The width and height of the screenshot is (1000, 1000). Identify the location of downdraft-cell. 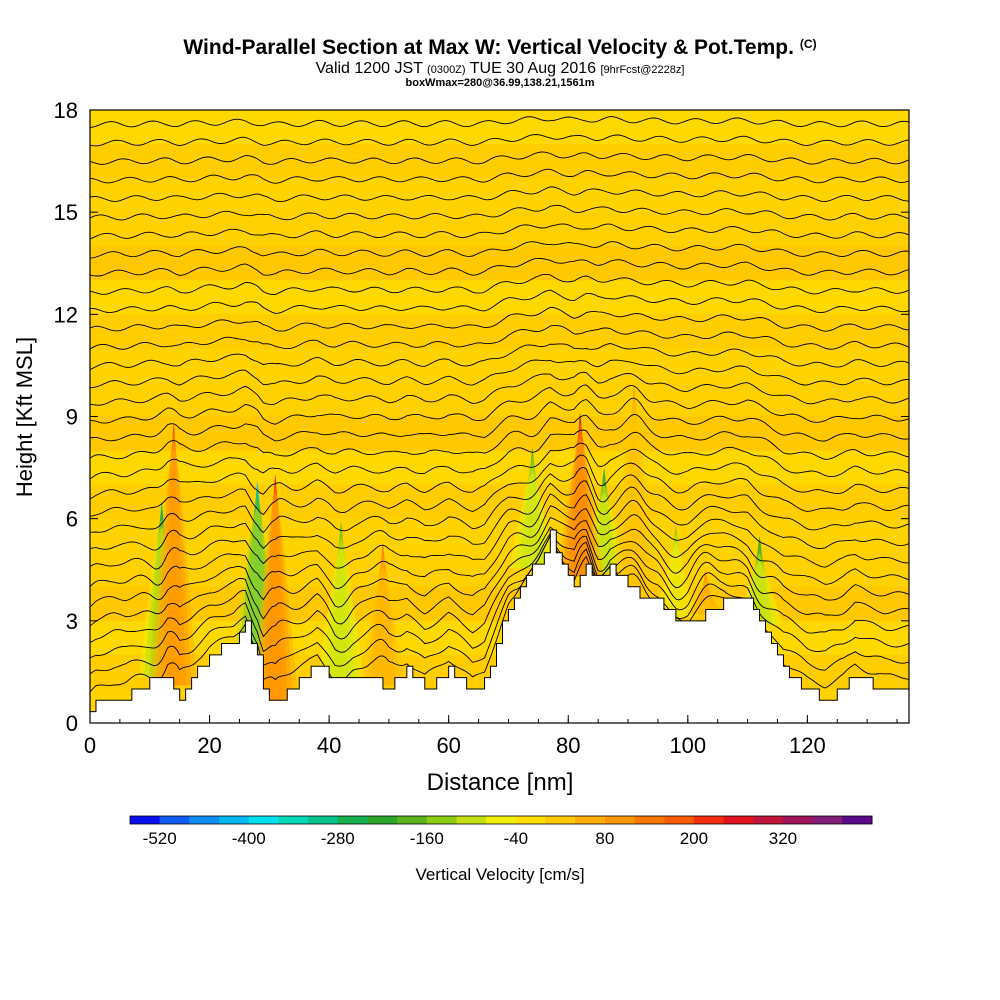
(341, 613).